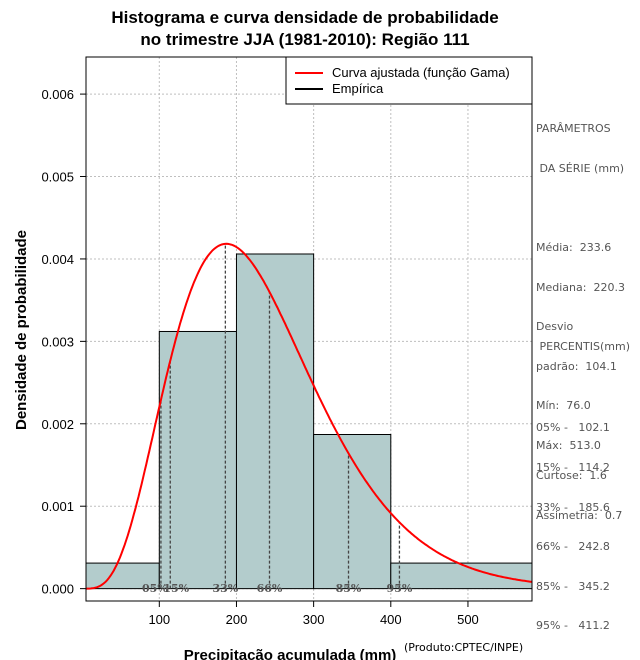 This screenshot has height=660, width=640. Describe the element at coordinates (579, 516) in the screenshot. I see `stat-skewness: Assimetria: 0.7` at that location.